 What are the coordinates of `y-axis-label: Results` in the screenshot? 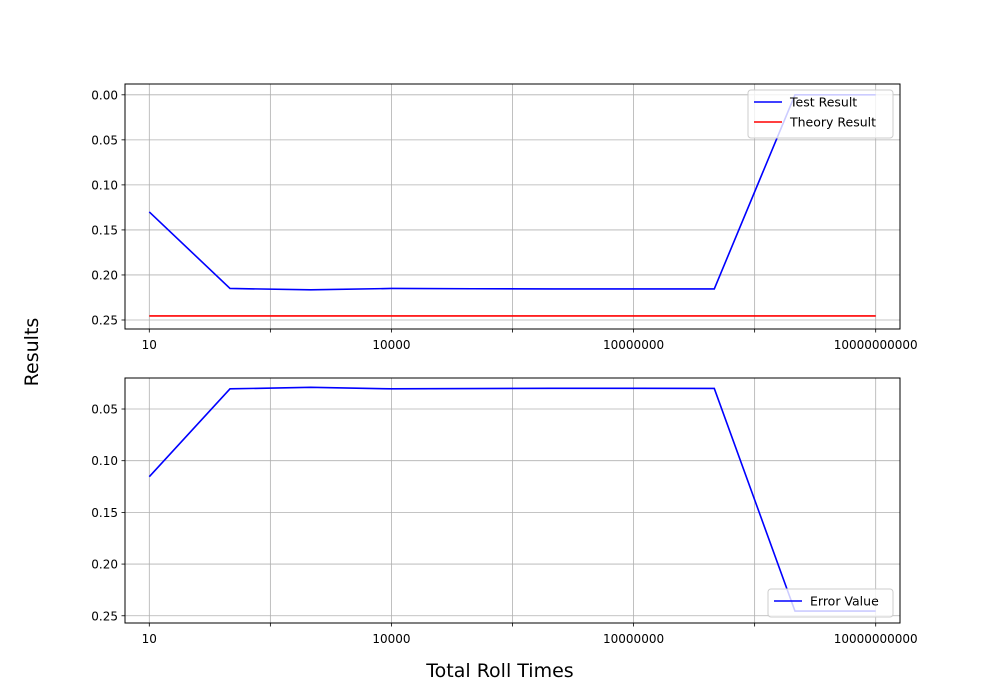 It's located at (32, 352).